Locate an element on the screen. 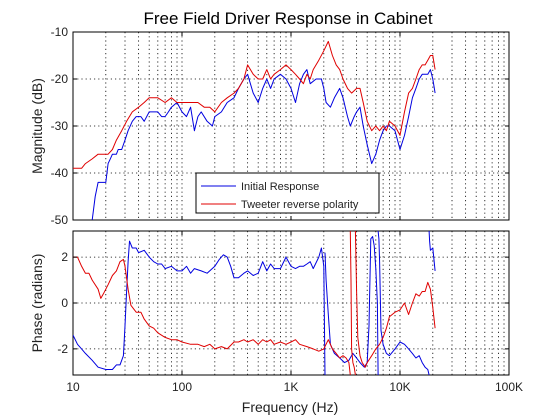  legend-entry-initial: Initial Response is located at coordinates (280, 187).